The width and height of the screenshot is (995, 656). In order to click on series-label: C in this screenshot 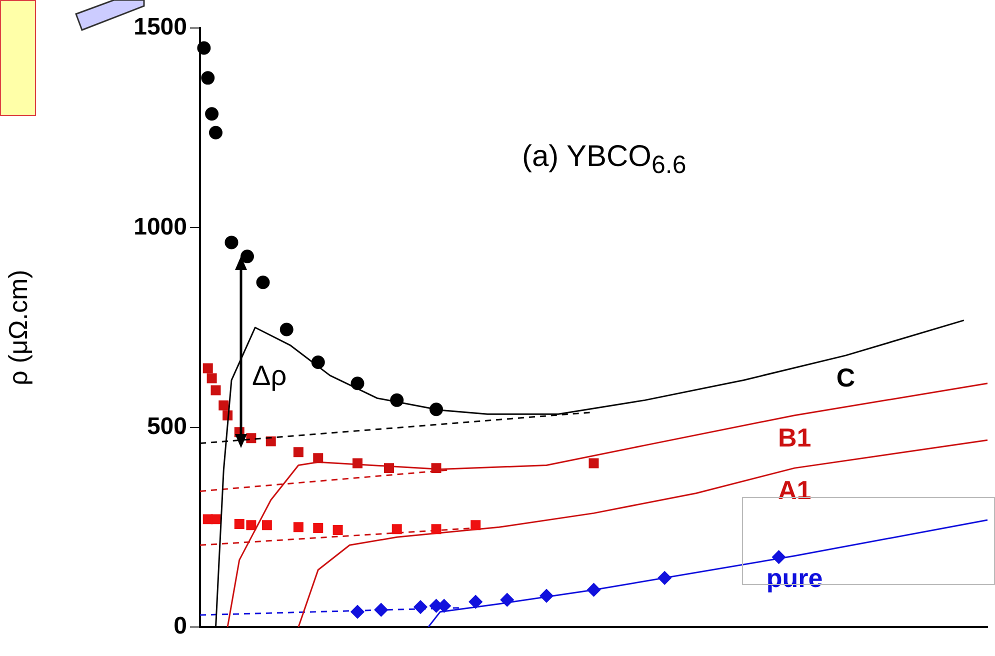, I will do `click(846, 377)`.